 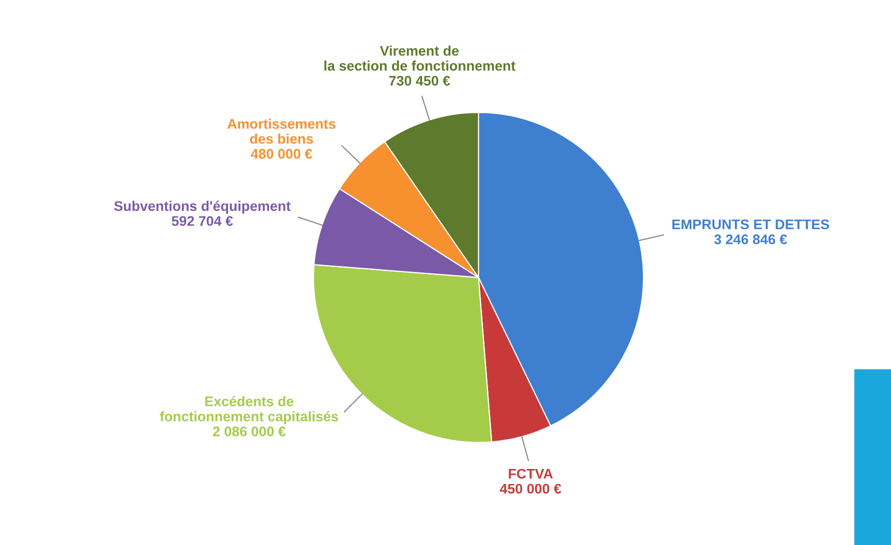 I want to click on slice-label: Amortissements des biens, so click(x=281, y=131).